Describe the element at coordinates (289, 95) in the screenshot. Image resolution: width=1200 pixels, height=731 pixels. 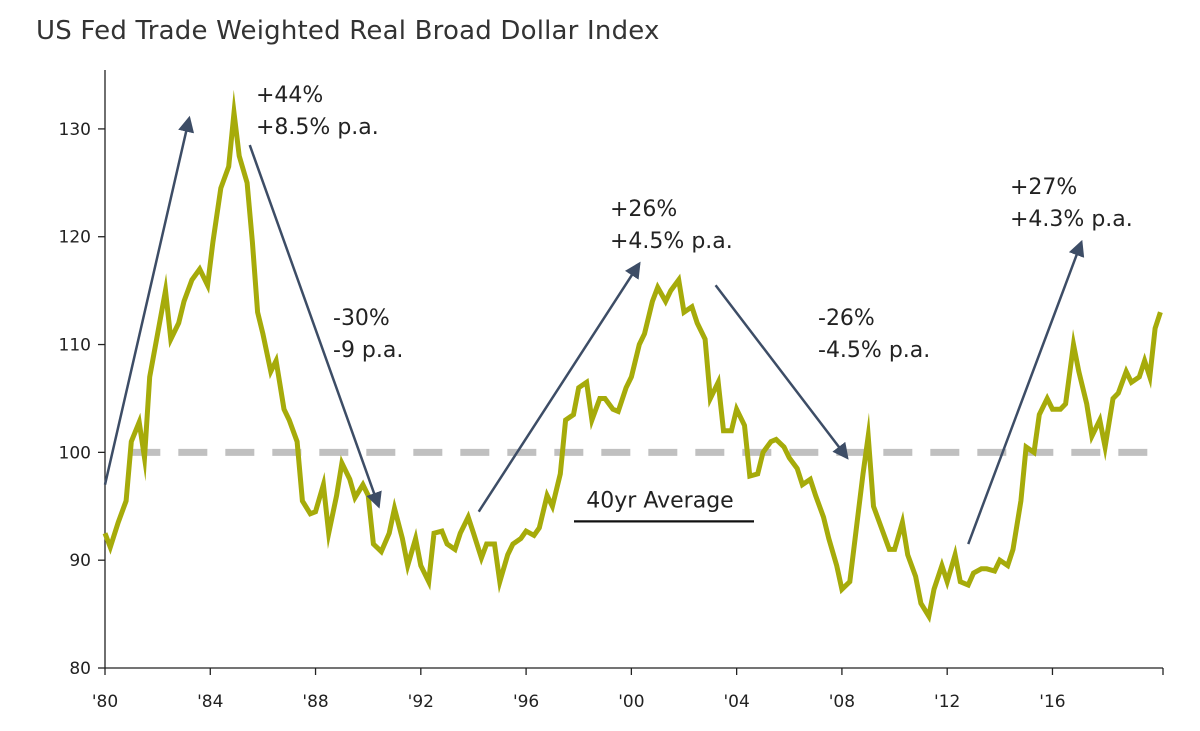
I see `annotation-label: +44%` at that location.